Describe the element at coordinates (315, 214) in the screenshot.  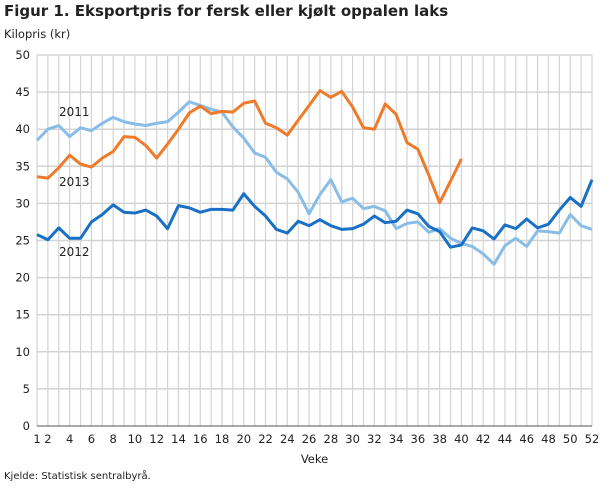
I see `series-line-2012` at that location.